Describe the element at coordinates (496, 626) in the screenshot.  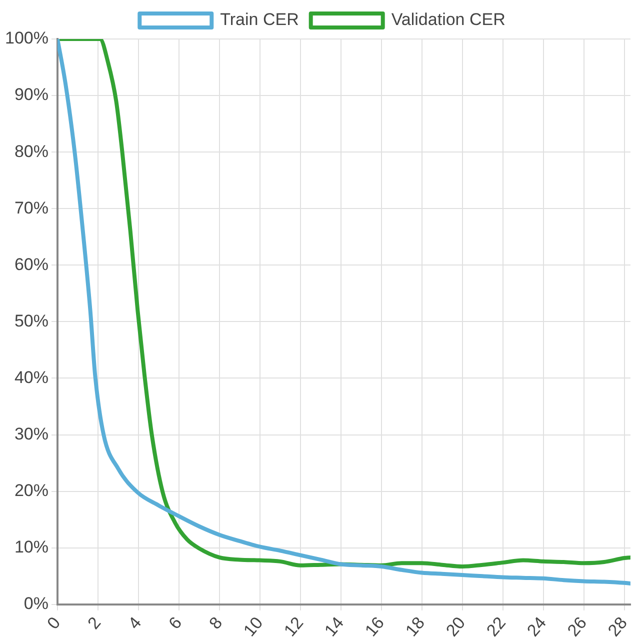
I see `x-tick-label: 22` at that location.